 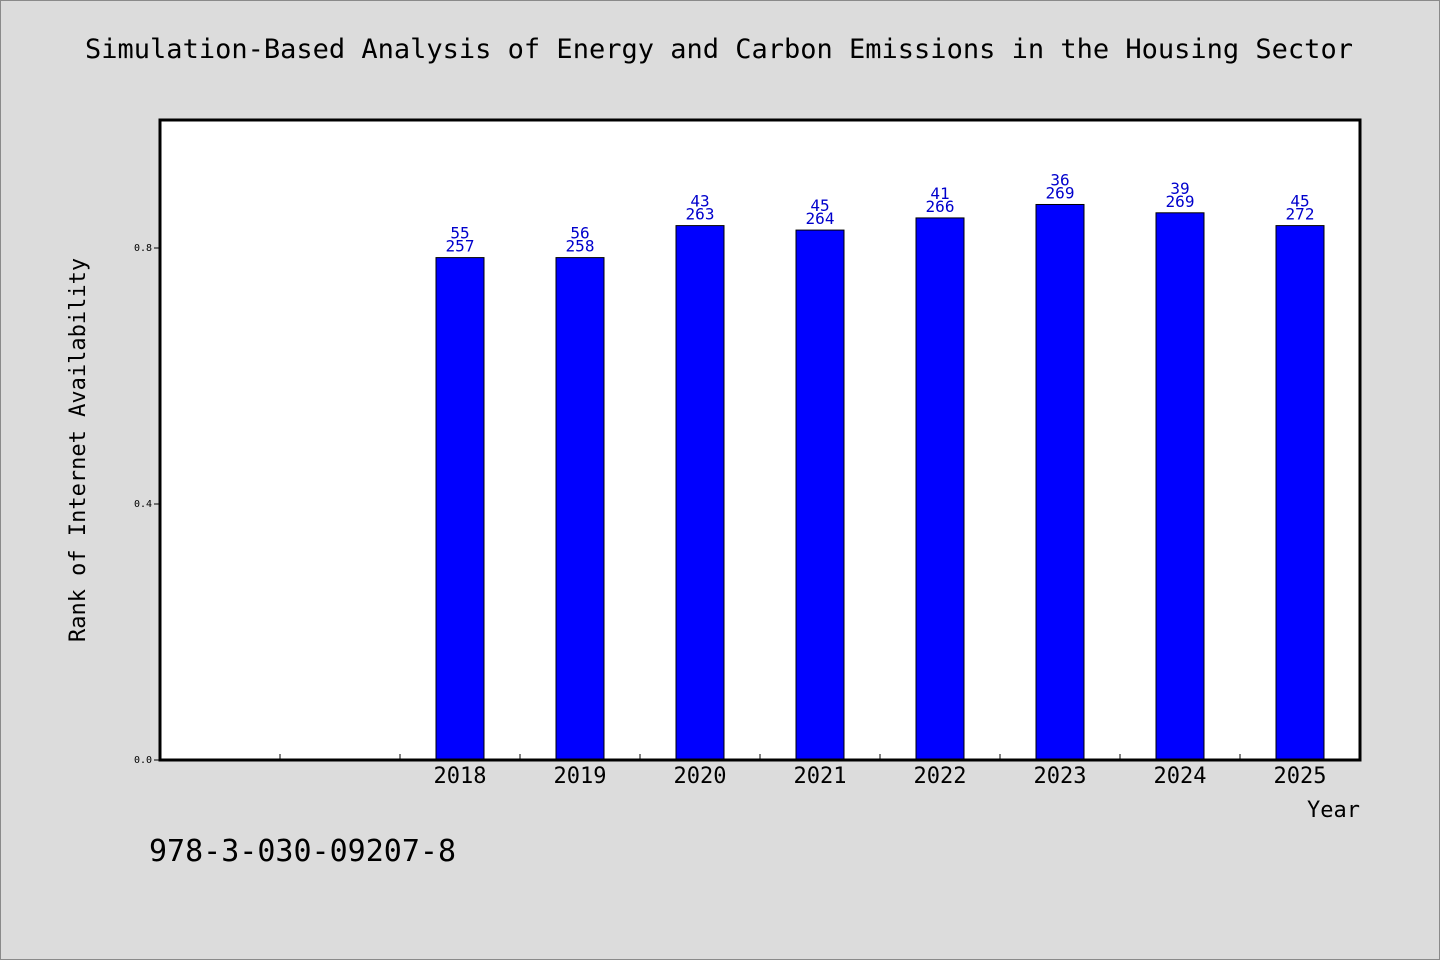 I want to click on x-tick-label: 2023, so click(x=1060, y=776).